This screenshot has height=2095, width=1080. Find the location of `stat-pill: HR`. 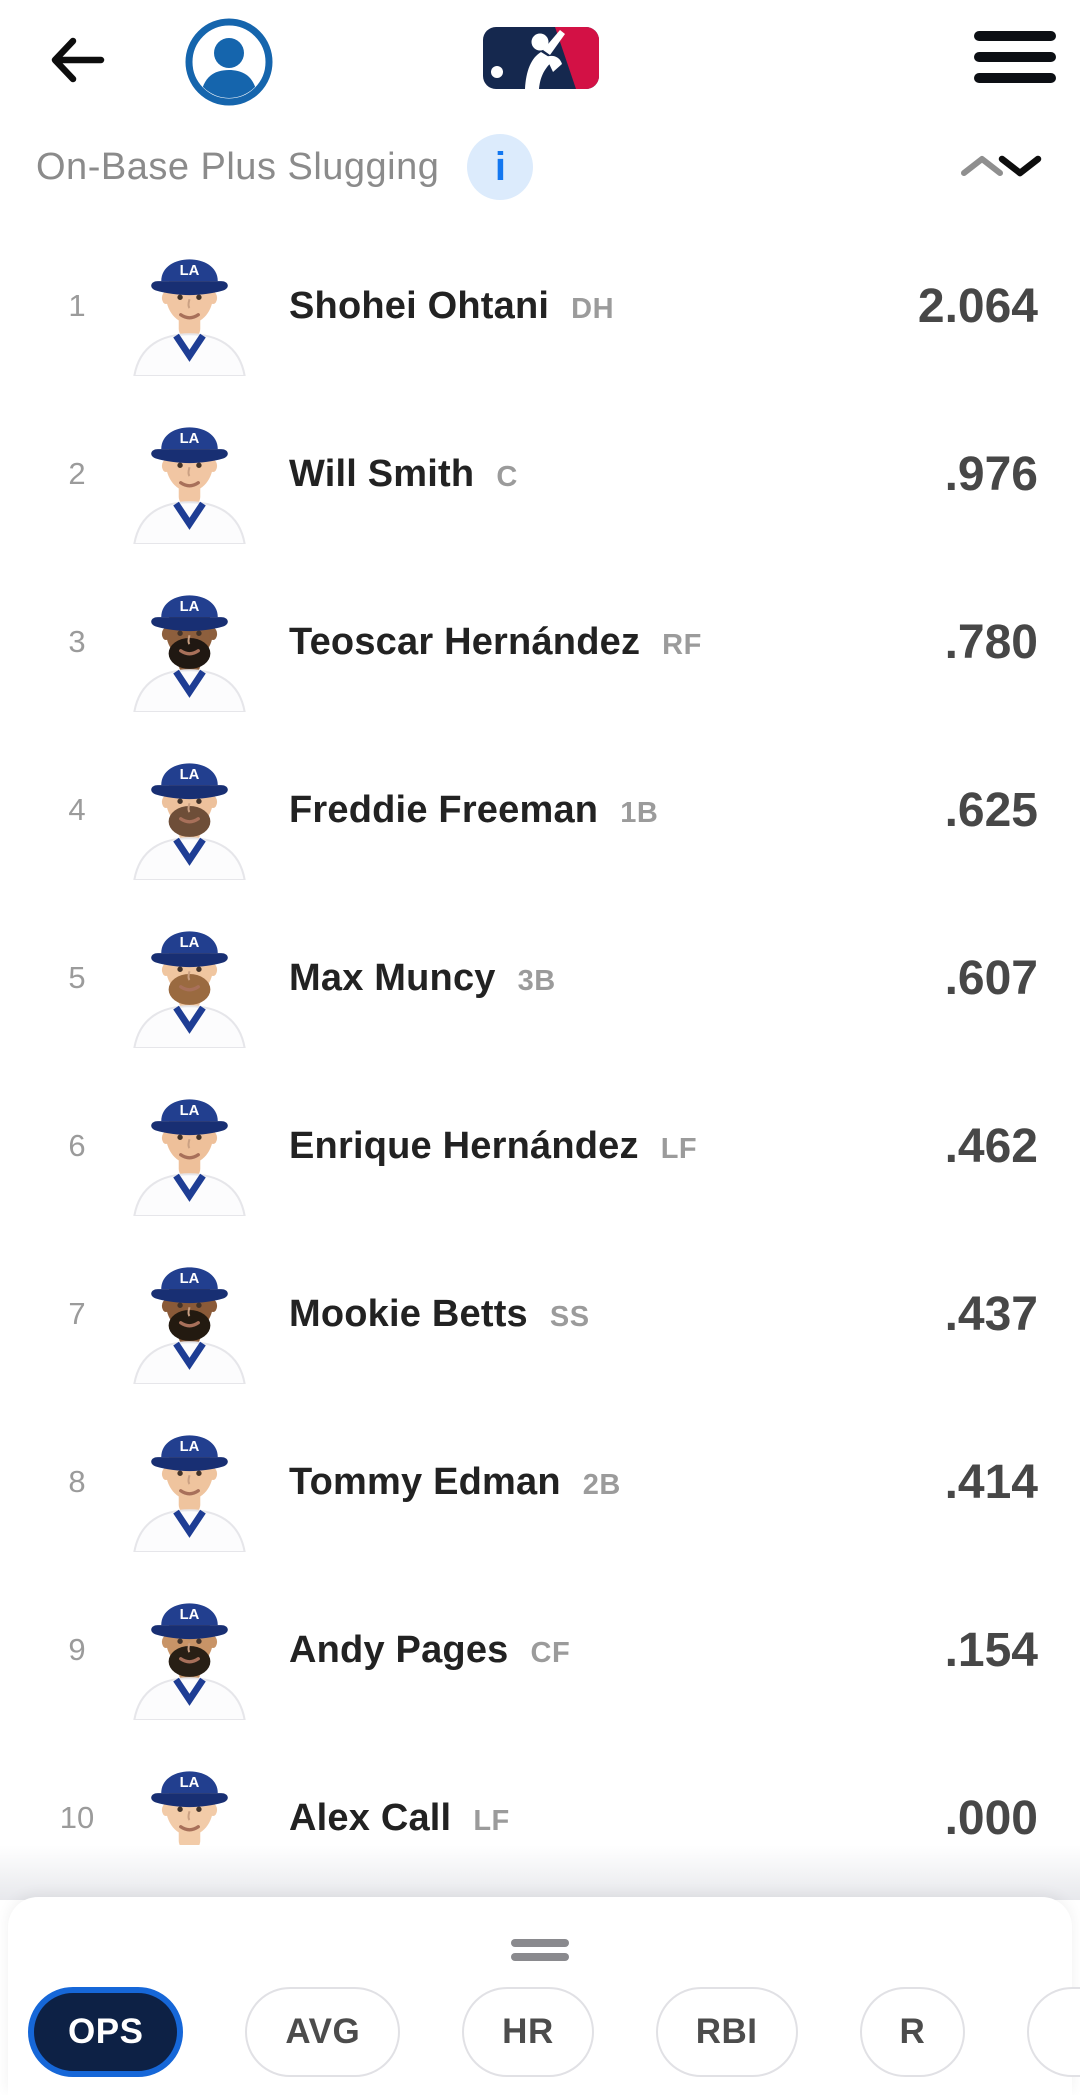

stat-pill: HR is located at coordinates (528, 2032).